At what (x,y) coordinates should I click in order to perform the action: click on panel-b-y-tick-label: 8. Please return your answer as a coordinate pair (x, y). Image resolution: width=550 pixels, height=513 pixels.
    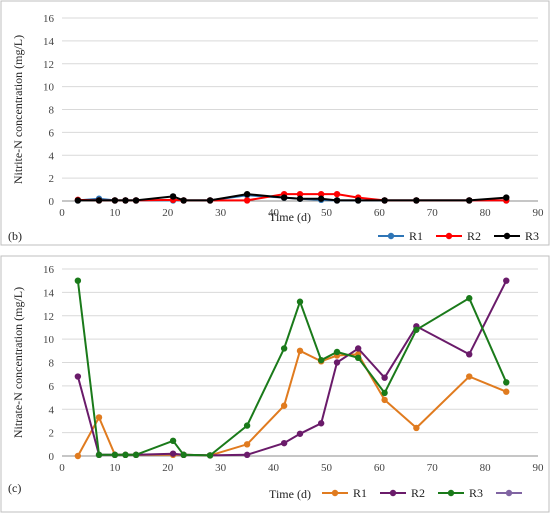
    Looking at the image, I should click on (52, 111).